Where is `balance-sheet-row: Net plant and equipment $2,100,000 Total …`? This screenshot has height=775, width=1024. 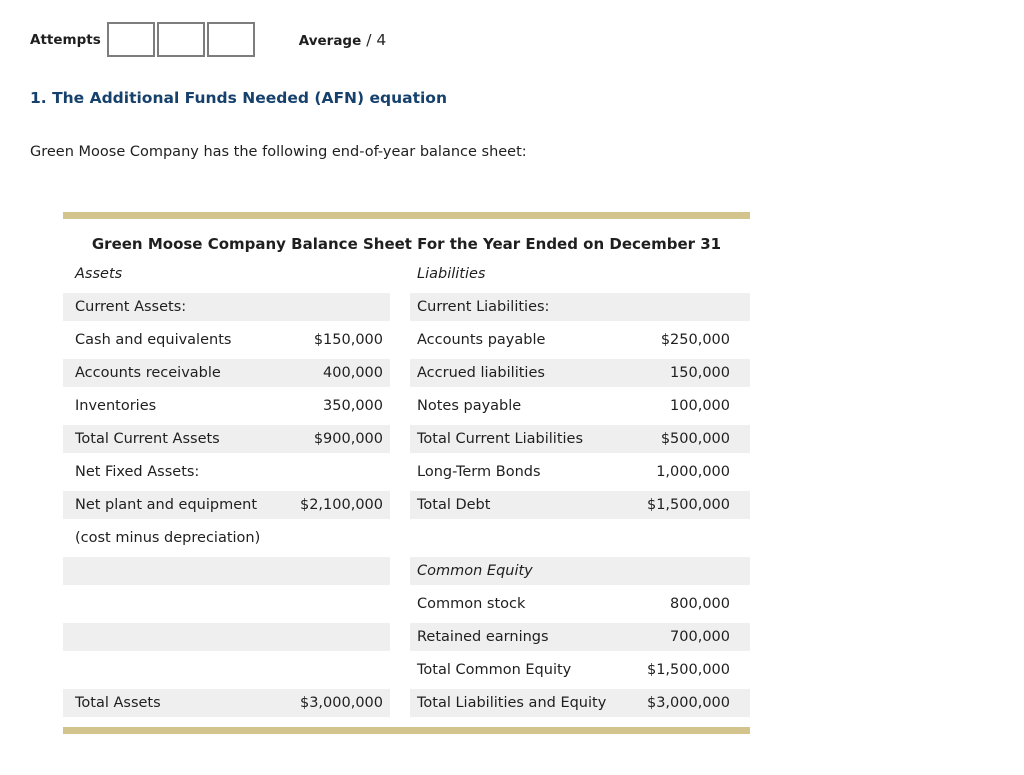 balance-sheet-row: Net plant and equipment $2,100,000 Total … is located at coordinates (406, 505).